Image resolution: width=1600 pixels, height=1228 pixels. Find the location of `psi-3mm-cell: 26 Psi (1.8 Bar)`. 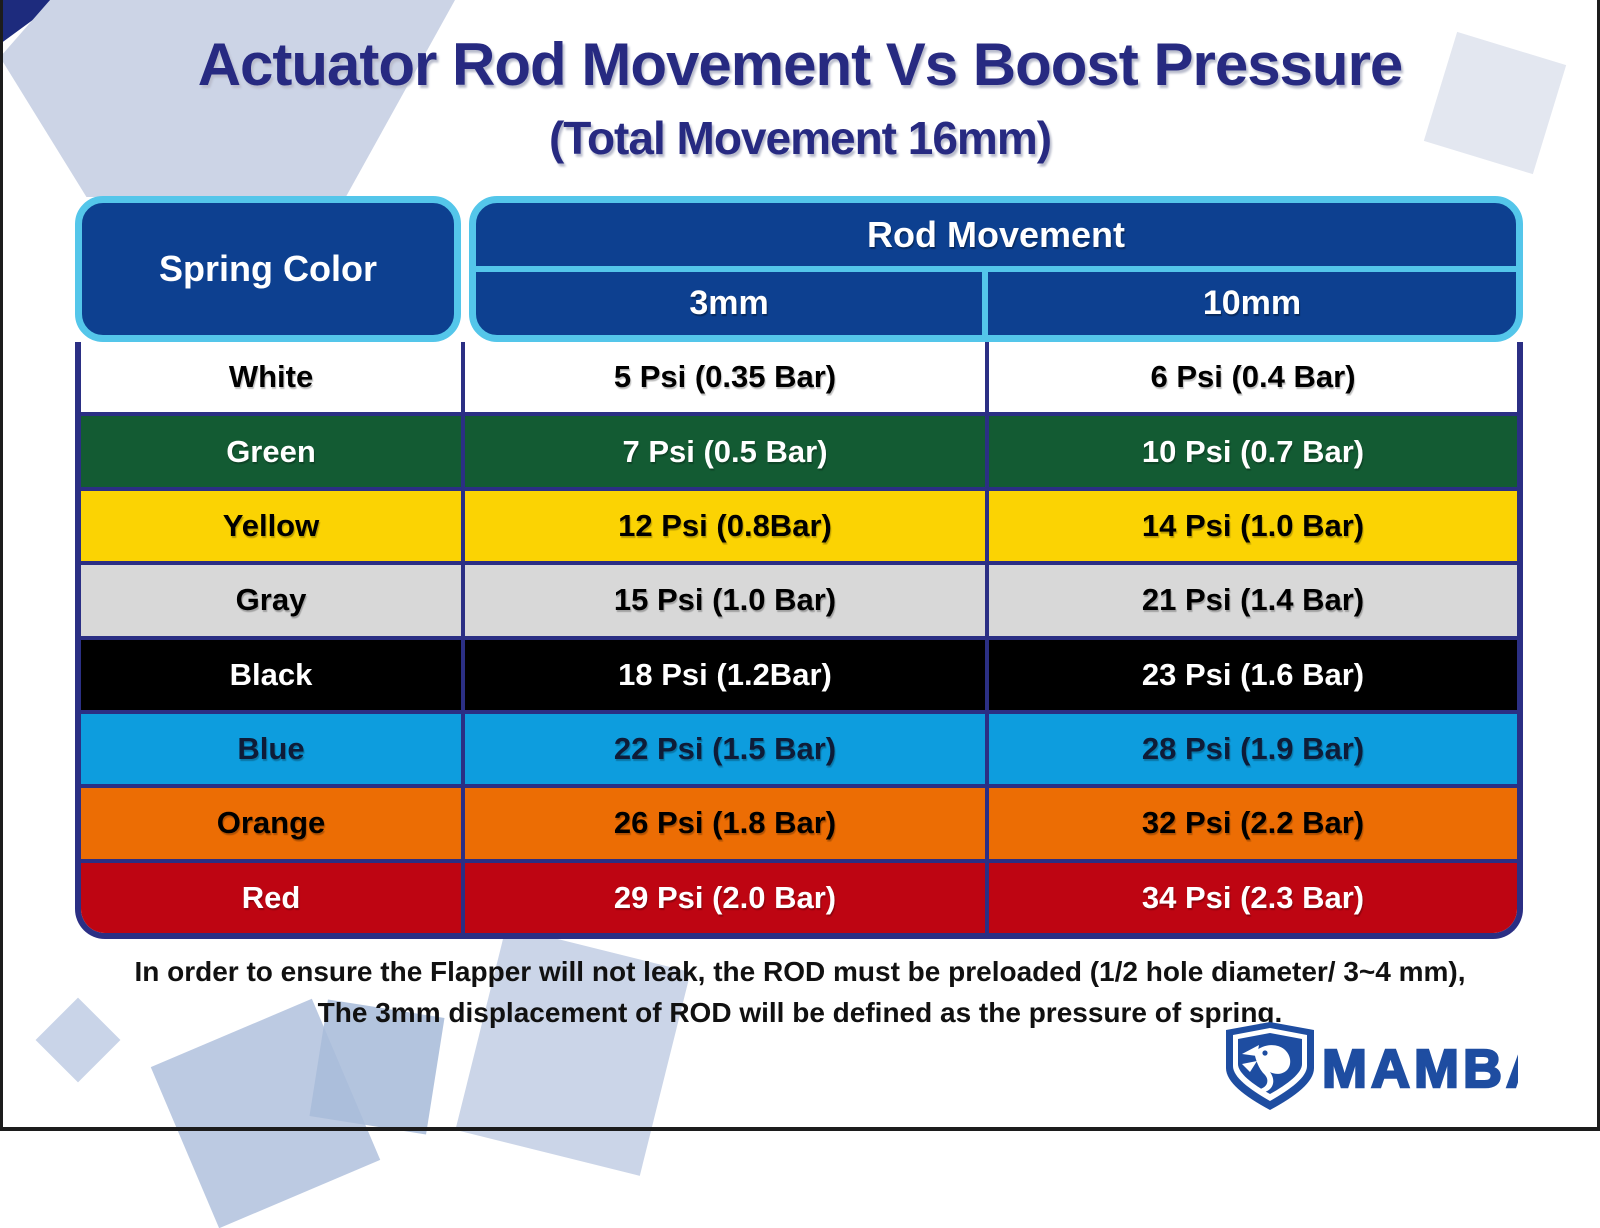

psi-3mm-cell: 26 Psi (1.8 Bar) is located at coordinates (723, 823).